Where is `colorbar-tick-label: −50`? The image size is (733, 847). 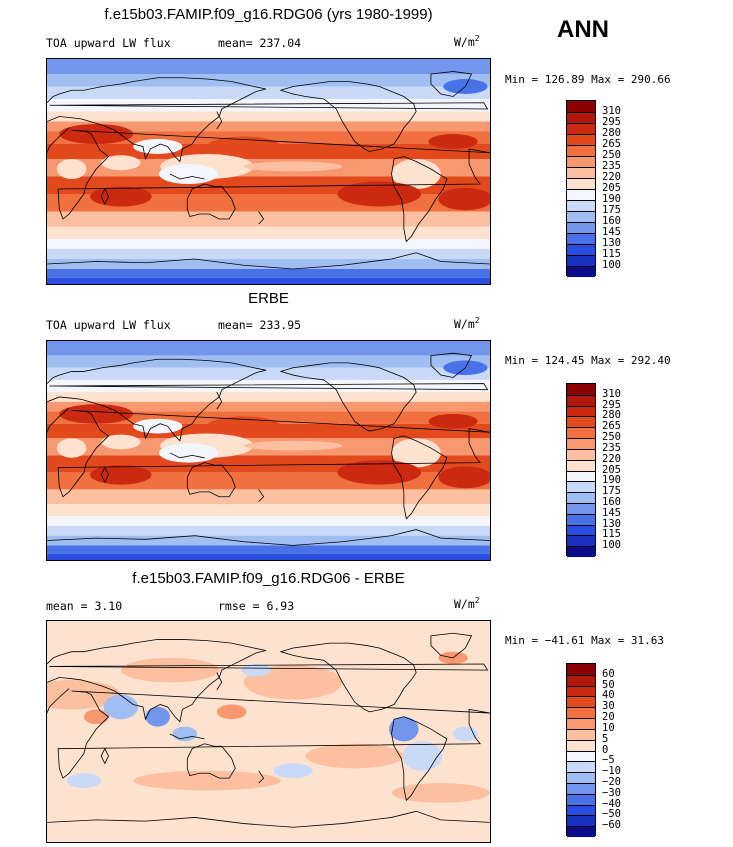
colorbar-tick-label: −50 is located at coordinates (611, 814).